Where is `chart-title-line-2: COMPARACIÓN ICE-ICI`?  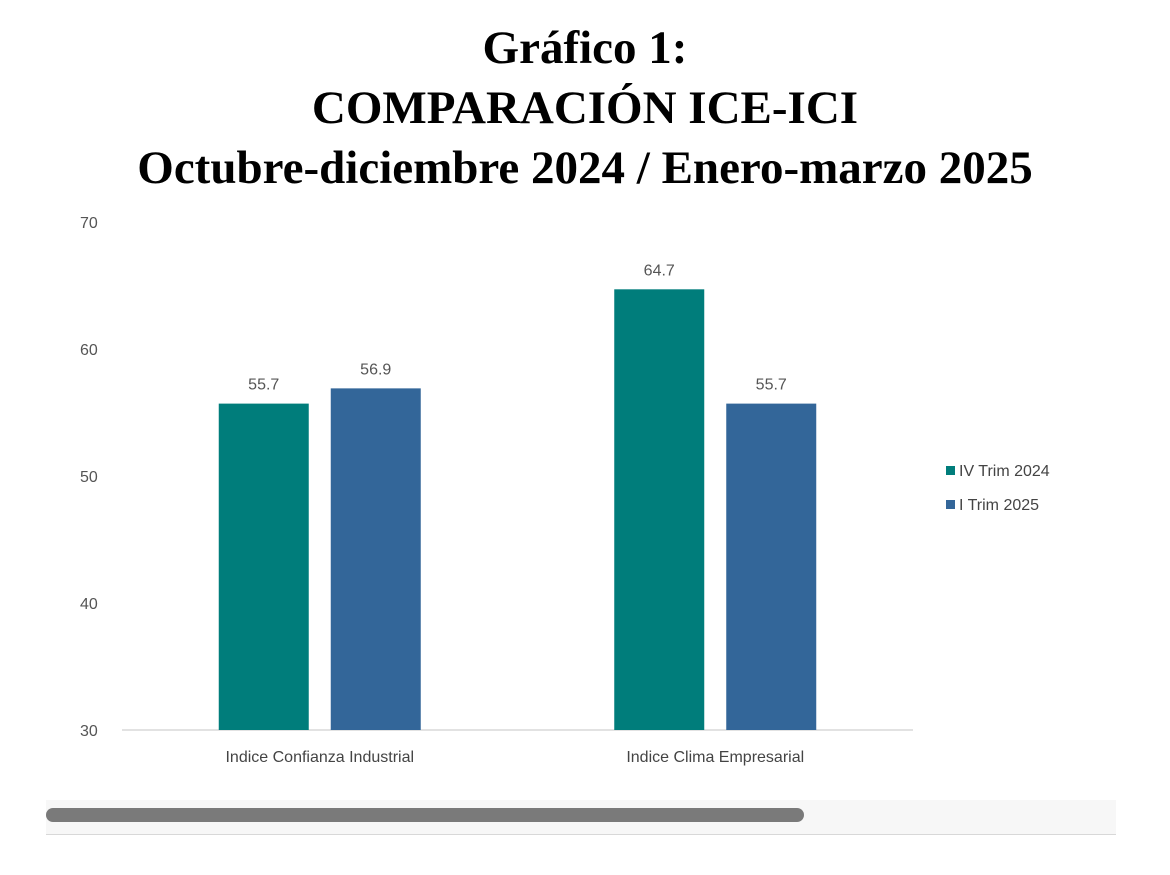 chart-title-line-2: COMPARACIÓN ICE-ICI is located at coordinates (585, 108).